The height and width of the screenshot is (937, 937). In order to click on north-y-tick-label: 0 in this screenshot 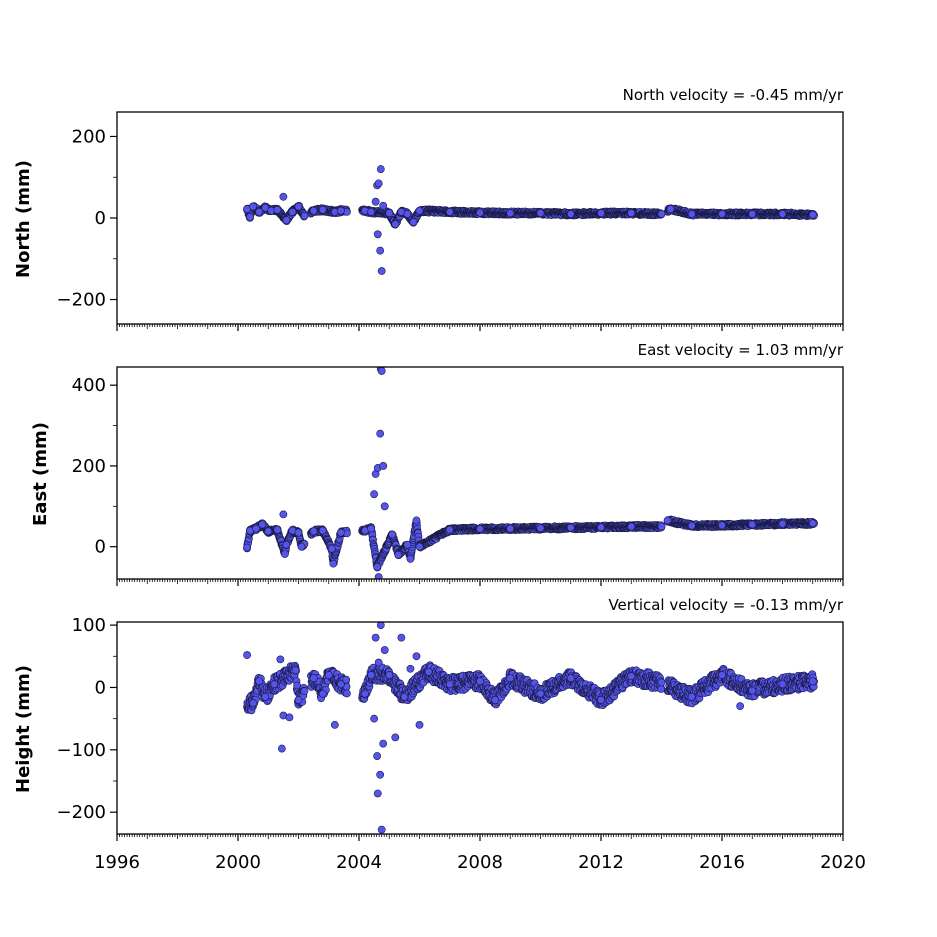, I will do `click(100, 218)`.